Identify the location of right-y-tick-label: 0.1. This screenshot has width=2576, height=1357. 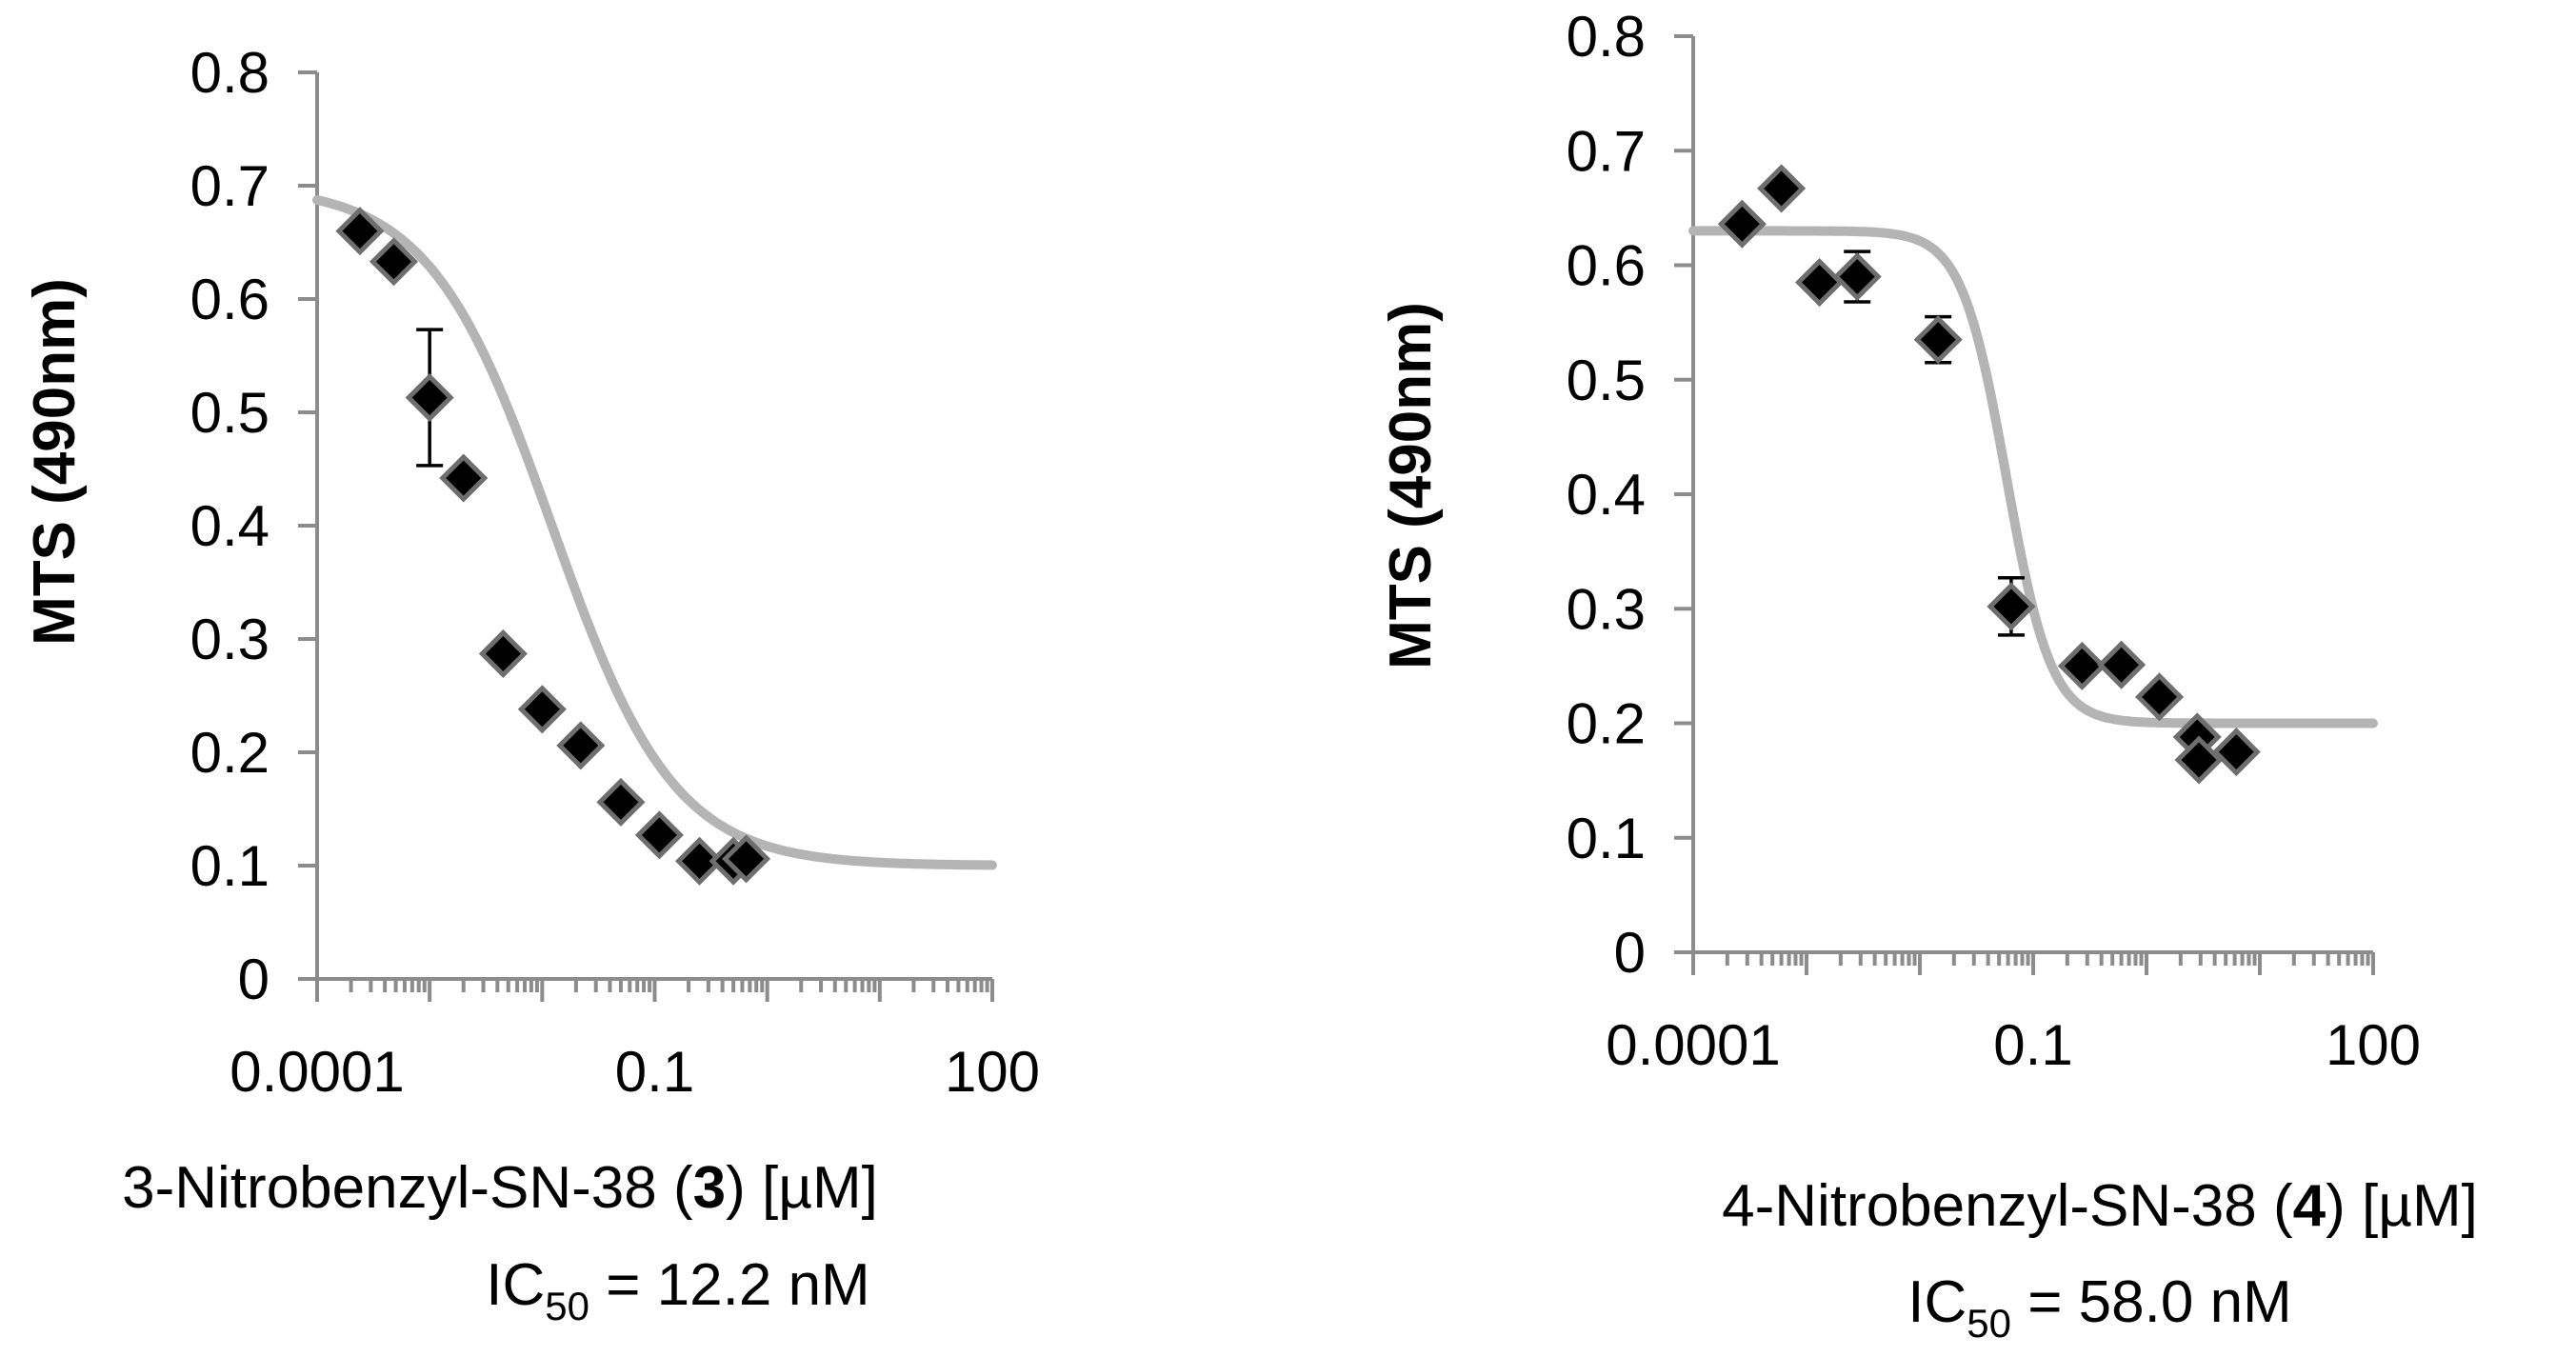
(1606, 838).